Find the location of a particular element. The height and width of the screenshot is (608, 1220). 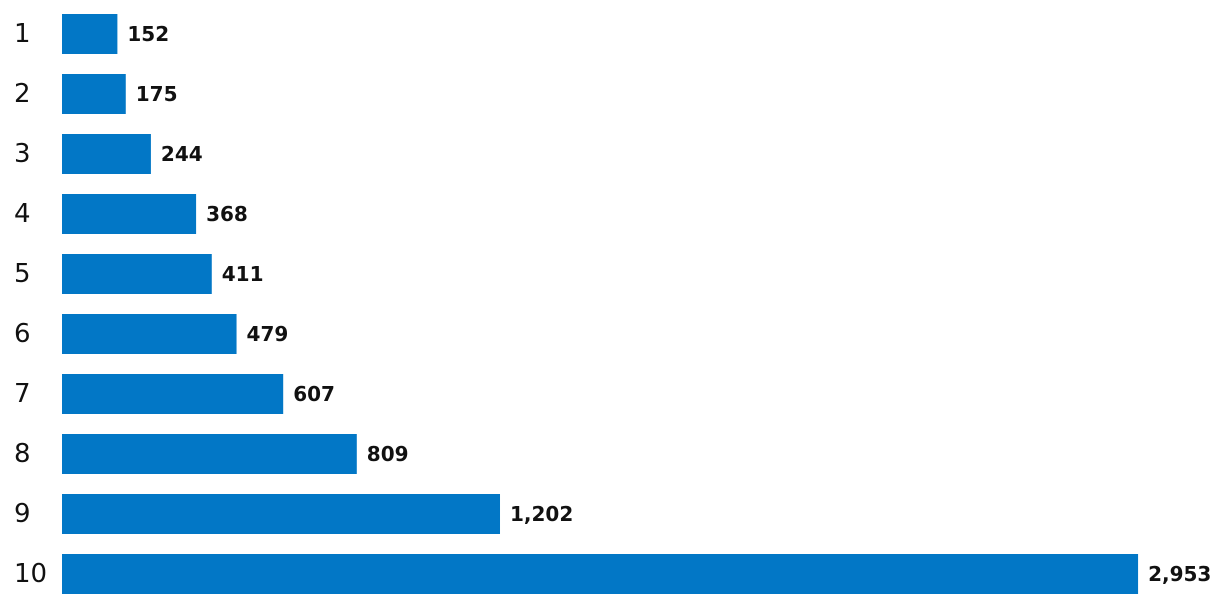

category-label-1: 1 is located at coordinates (22, 34).